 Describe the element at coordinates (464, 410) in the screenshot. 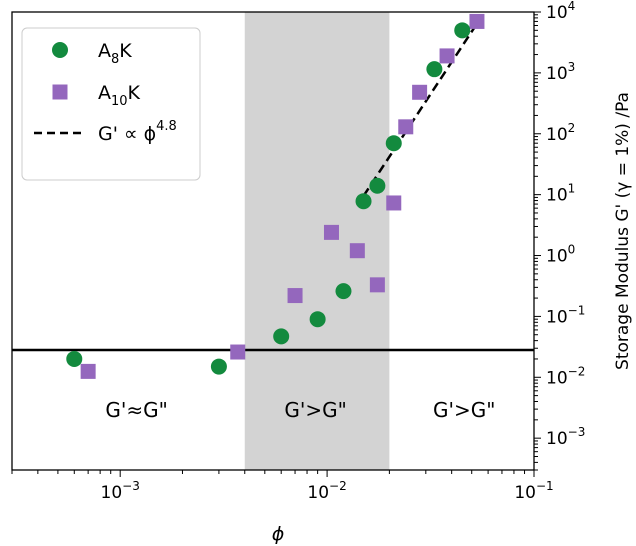

I see `region-label-3: G'>G"` at that location.